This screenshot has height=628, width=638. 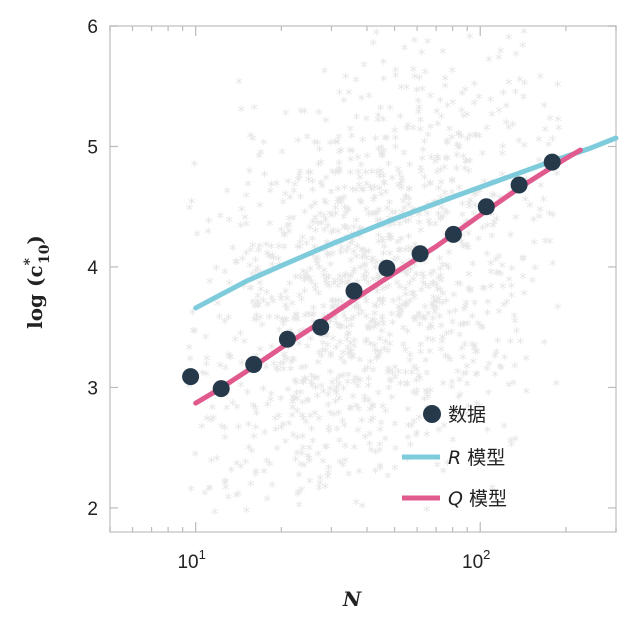 What do you see at coordinates (35, 239) in the screenshot?
I see `y-axis-label-close: )` at bounding box center [35, 239].